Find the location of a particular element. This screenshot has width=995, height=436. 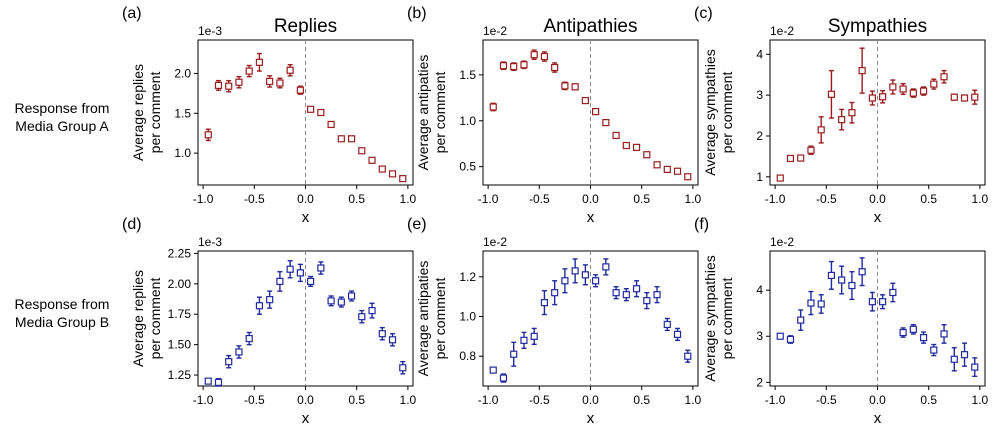

panel-title: Antipathies is located at coordinates (590, 26).